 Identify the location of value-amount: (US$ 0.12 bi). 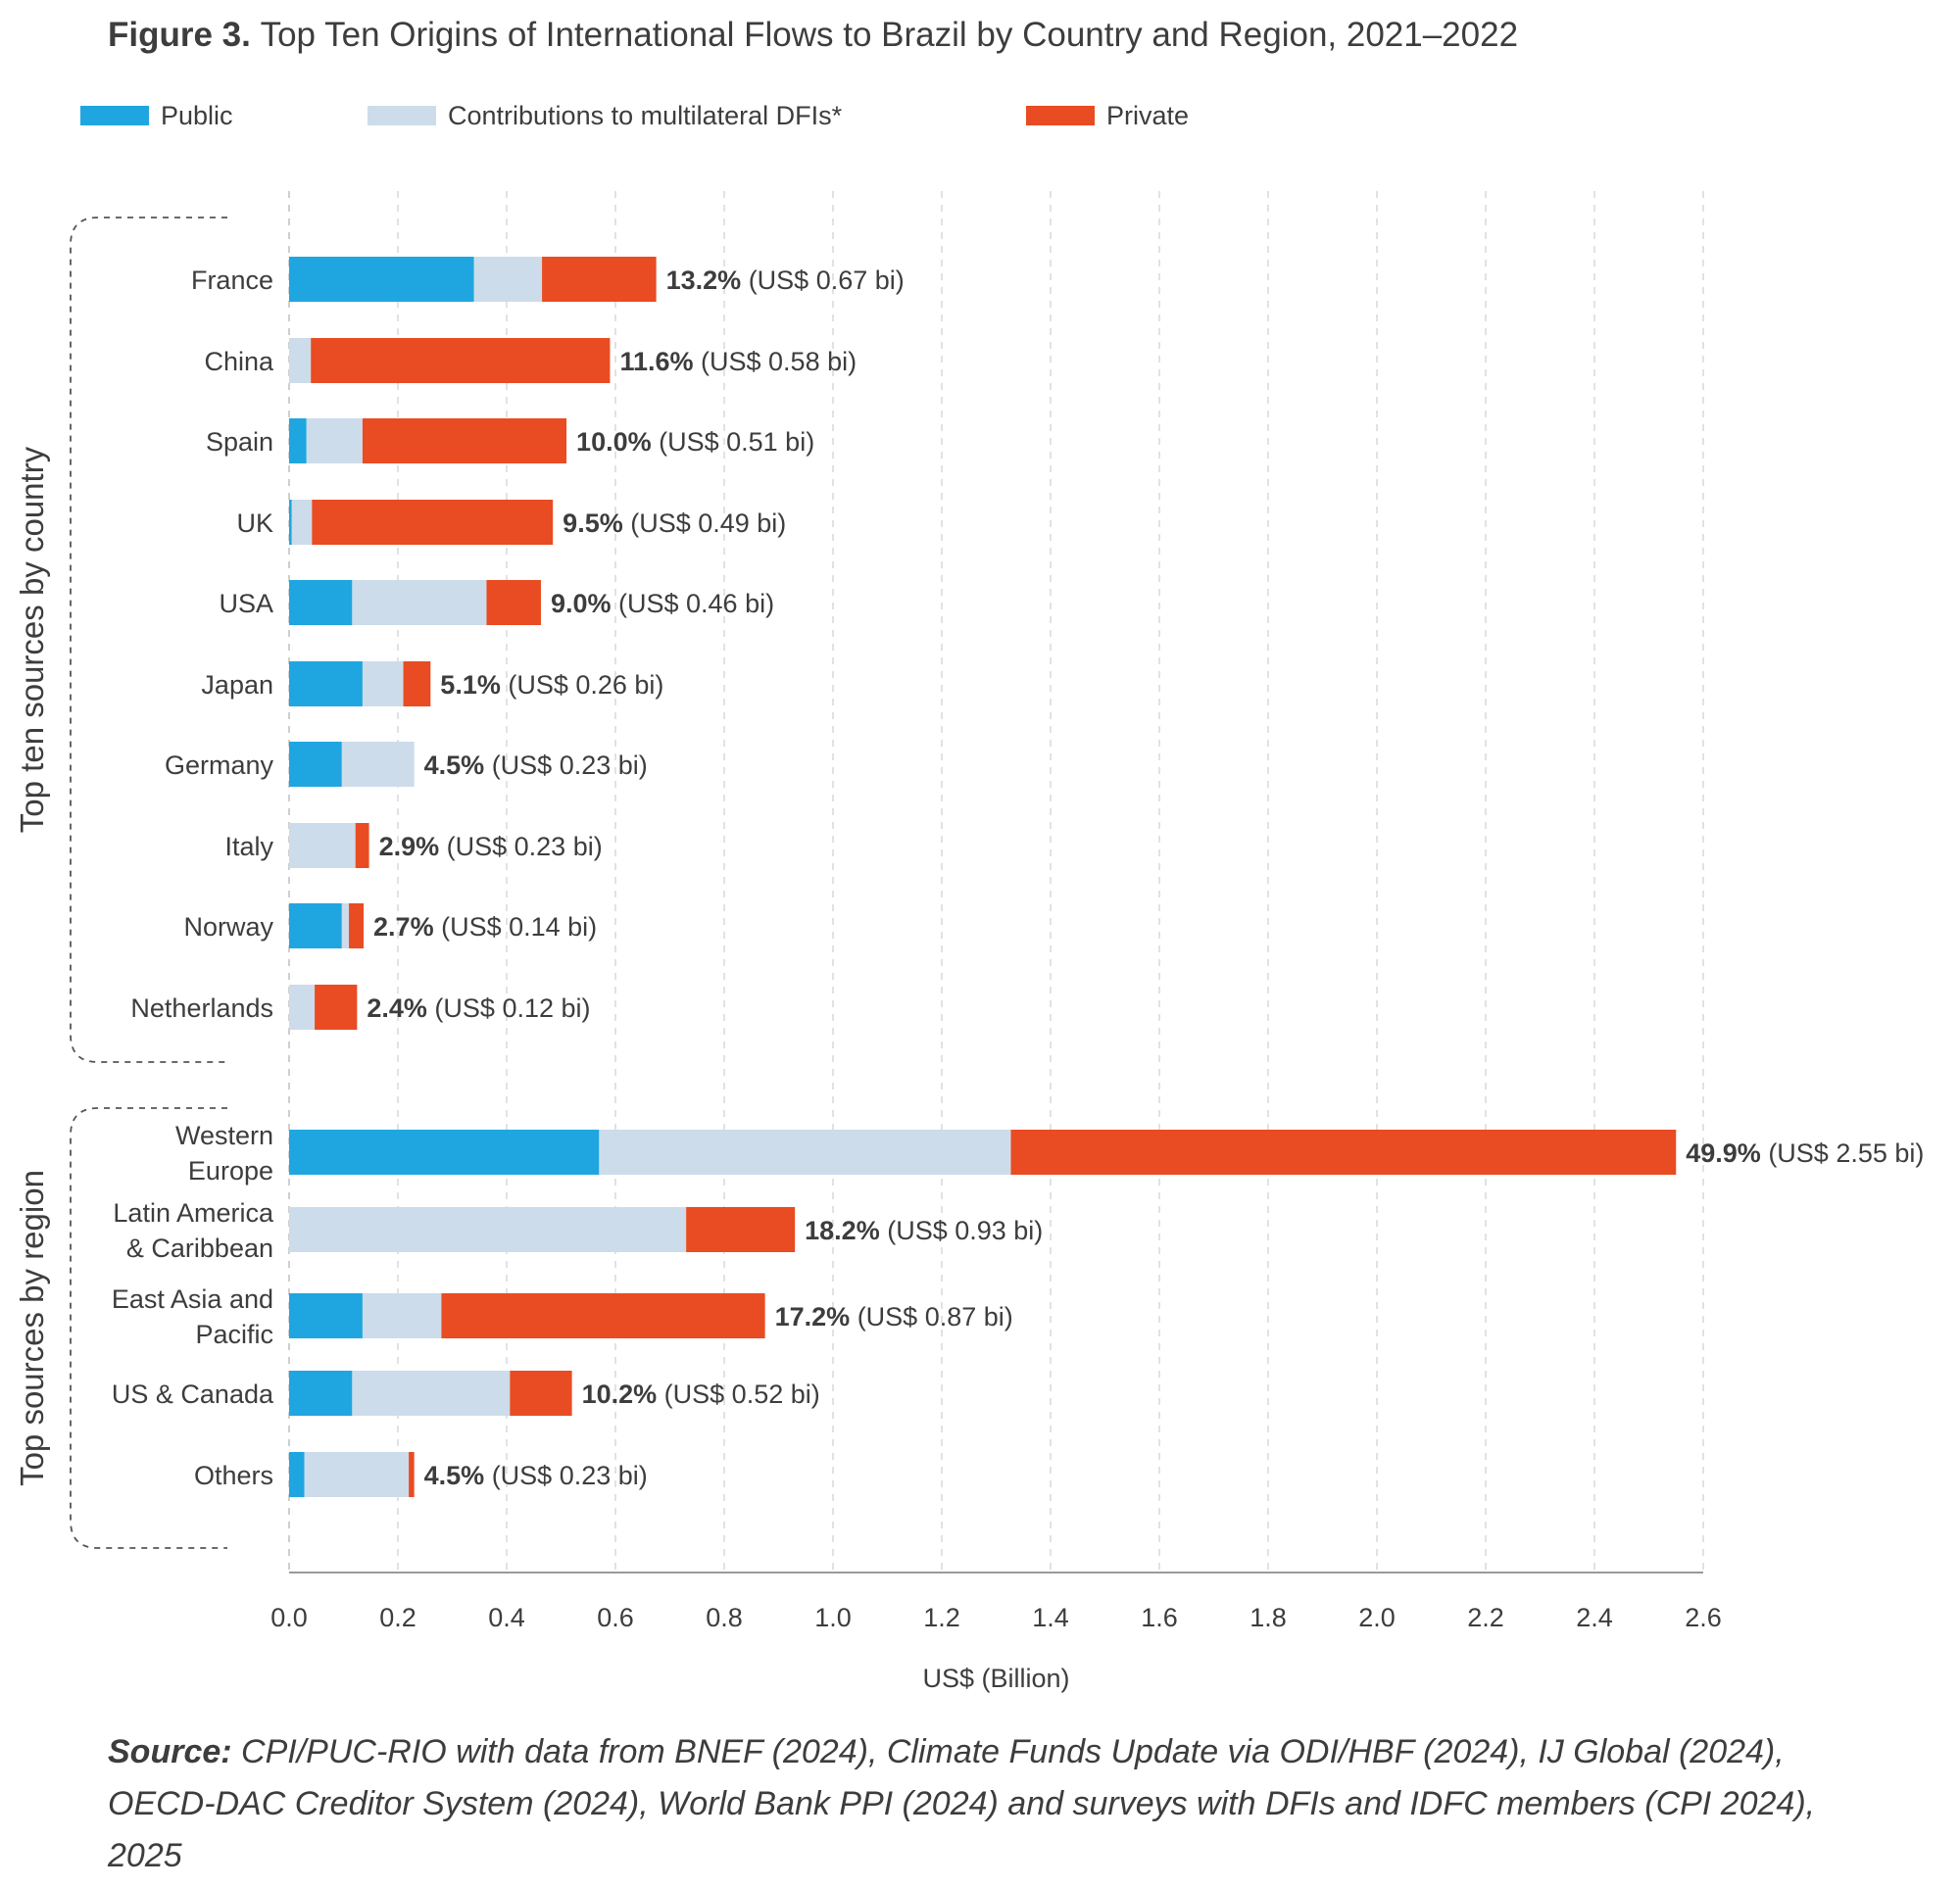
(512, 1008).